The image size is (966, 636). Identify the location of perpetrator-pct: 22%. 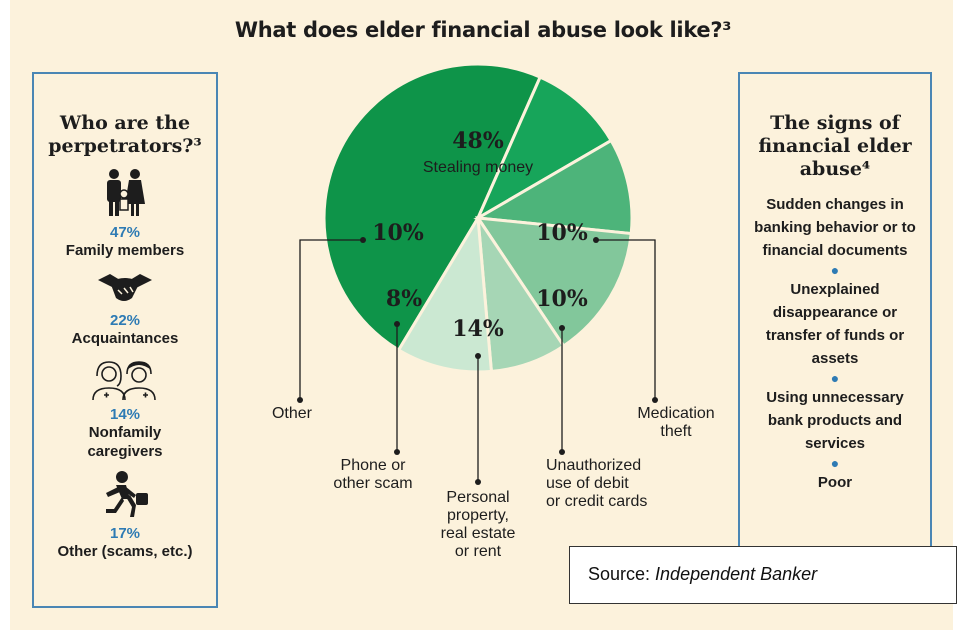
(125, 320).